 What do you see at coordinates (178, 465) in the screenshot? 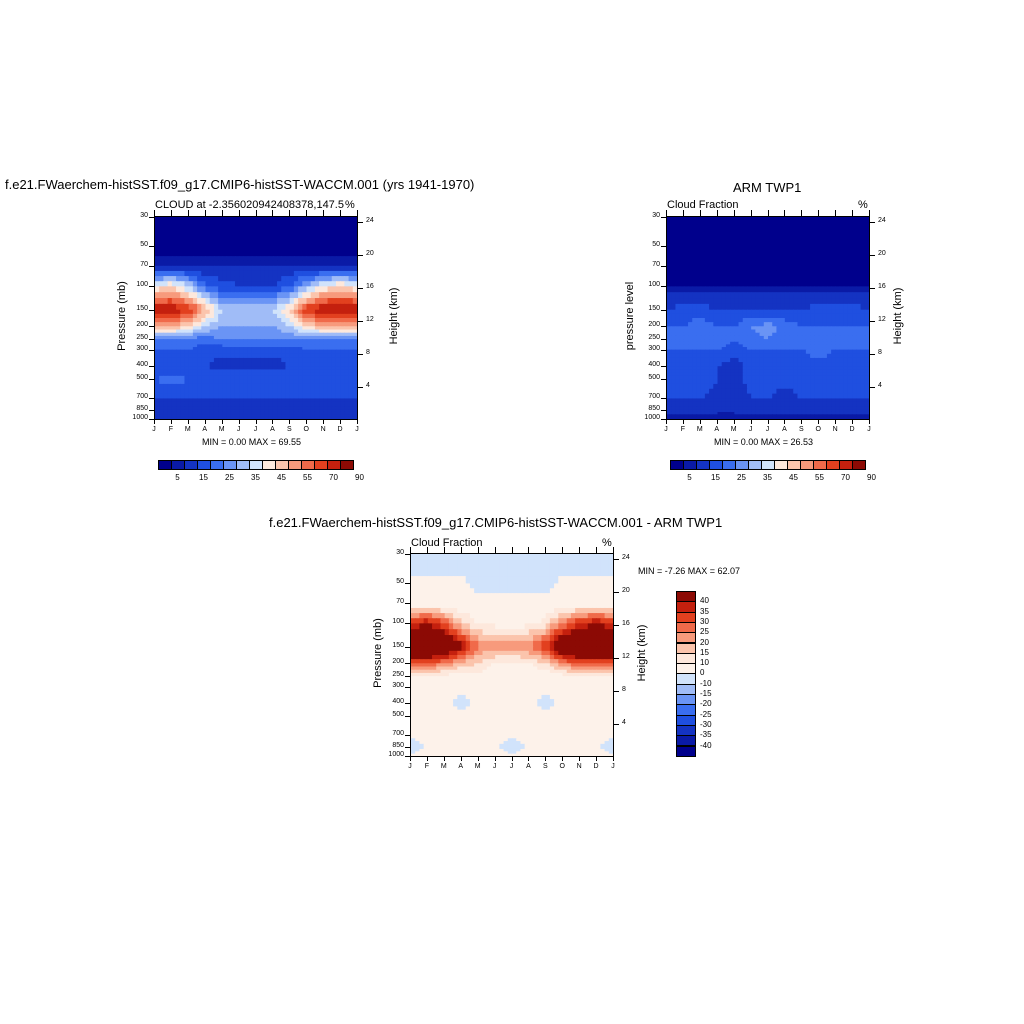
I see `colorbar-swatch` at bounding box center [178, 465].